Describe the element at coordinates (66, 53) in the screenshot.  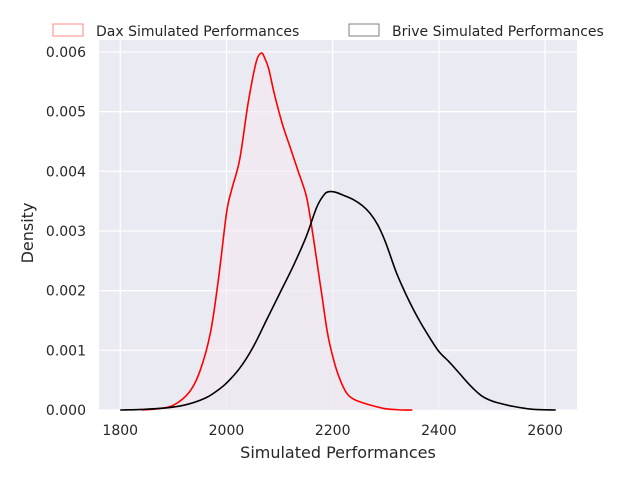
I see `y-tick-label: 0.006` at that location.